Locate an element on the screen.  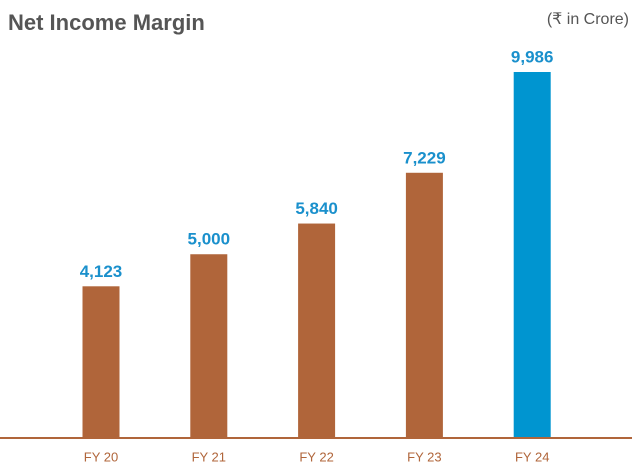
x-tick-label: FY 20 is located at coordinates (101, 456).